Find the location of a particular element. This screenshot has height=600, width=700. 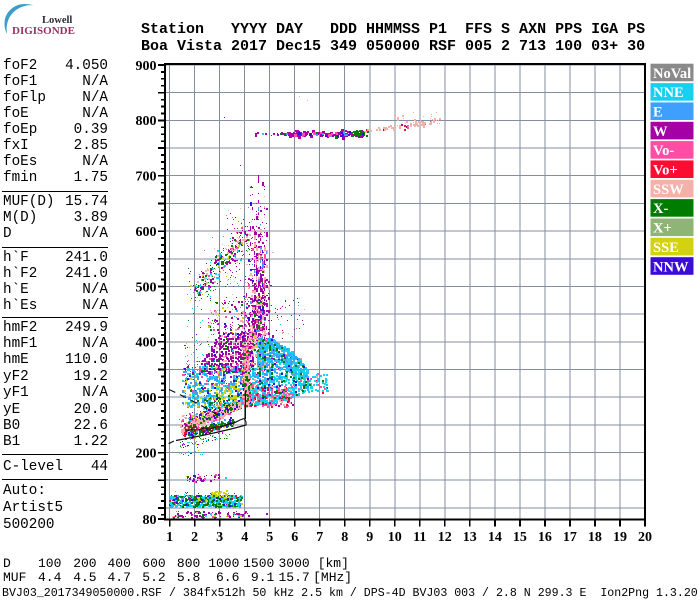

svg-text: 700 is located at coordinates (146, 177).